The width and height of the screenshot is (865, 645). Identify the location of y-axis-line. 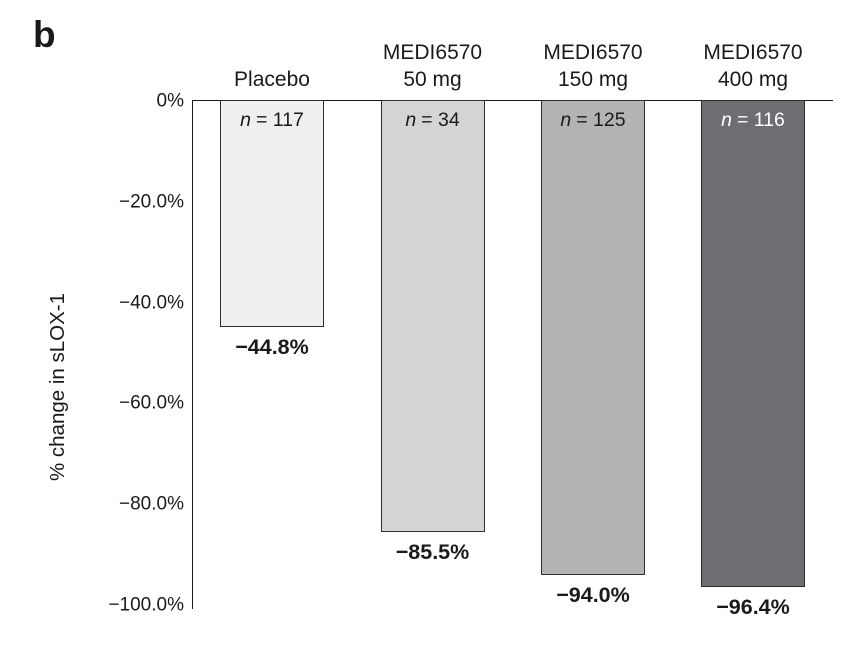
(192, 354).